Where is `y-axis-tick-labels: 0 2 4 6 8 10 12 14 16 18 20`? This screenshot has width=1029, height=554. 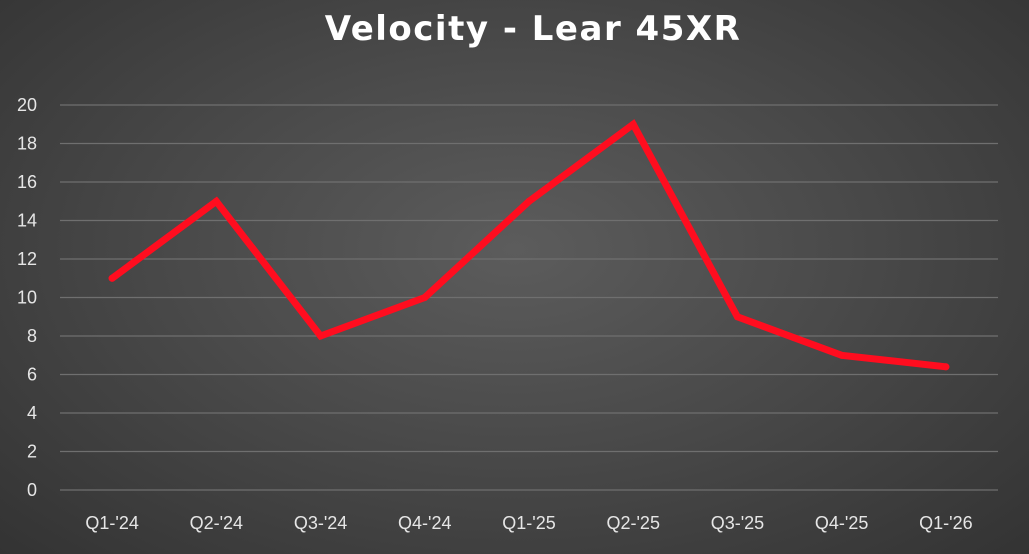 y-axis-tick-labels: 0 2 4 6 8 10 12 14 16 18 20 is located at coordinates (27, 297).